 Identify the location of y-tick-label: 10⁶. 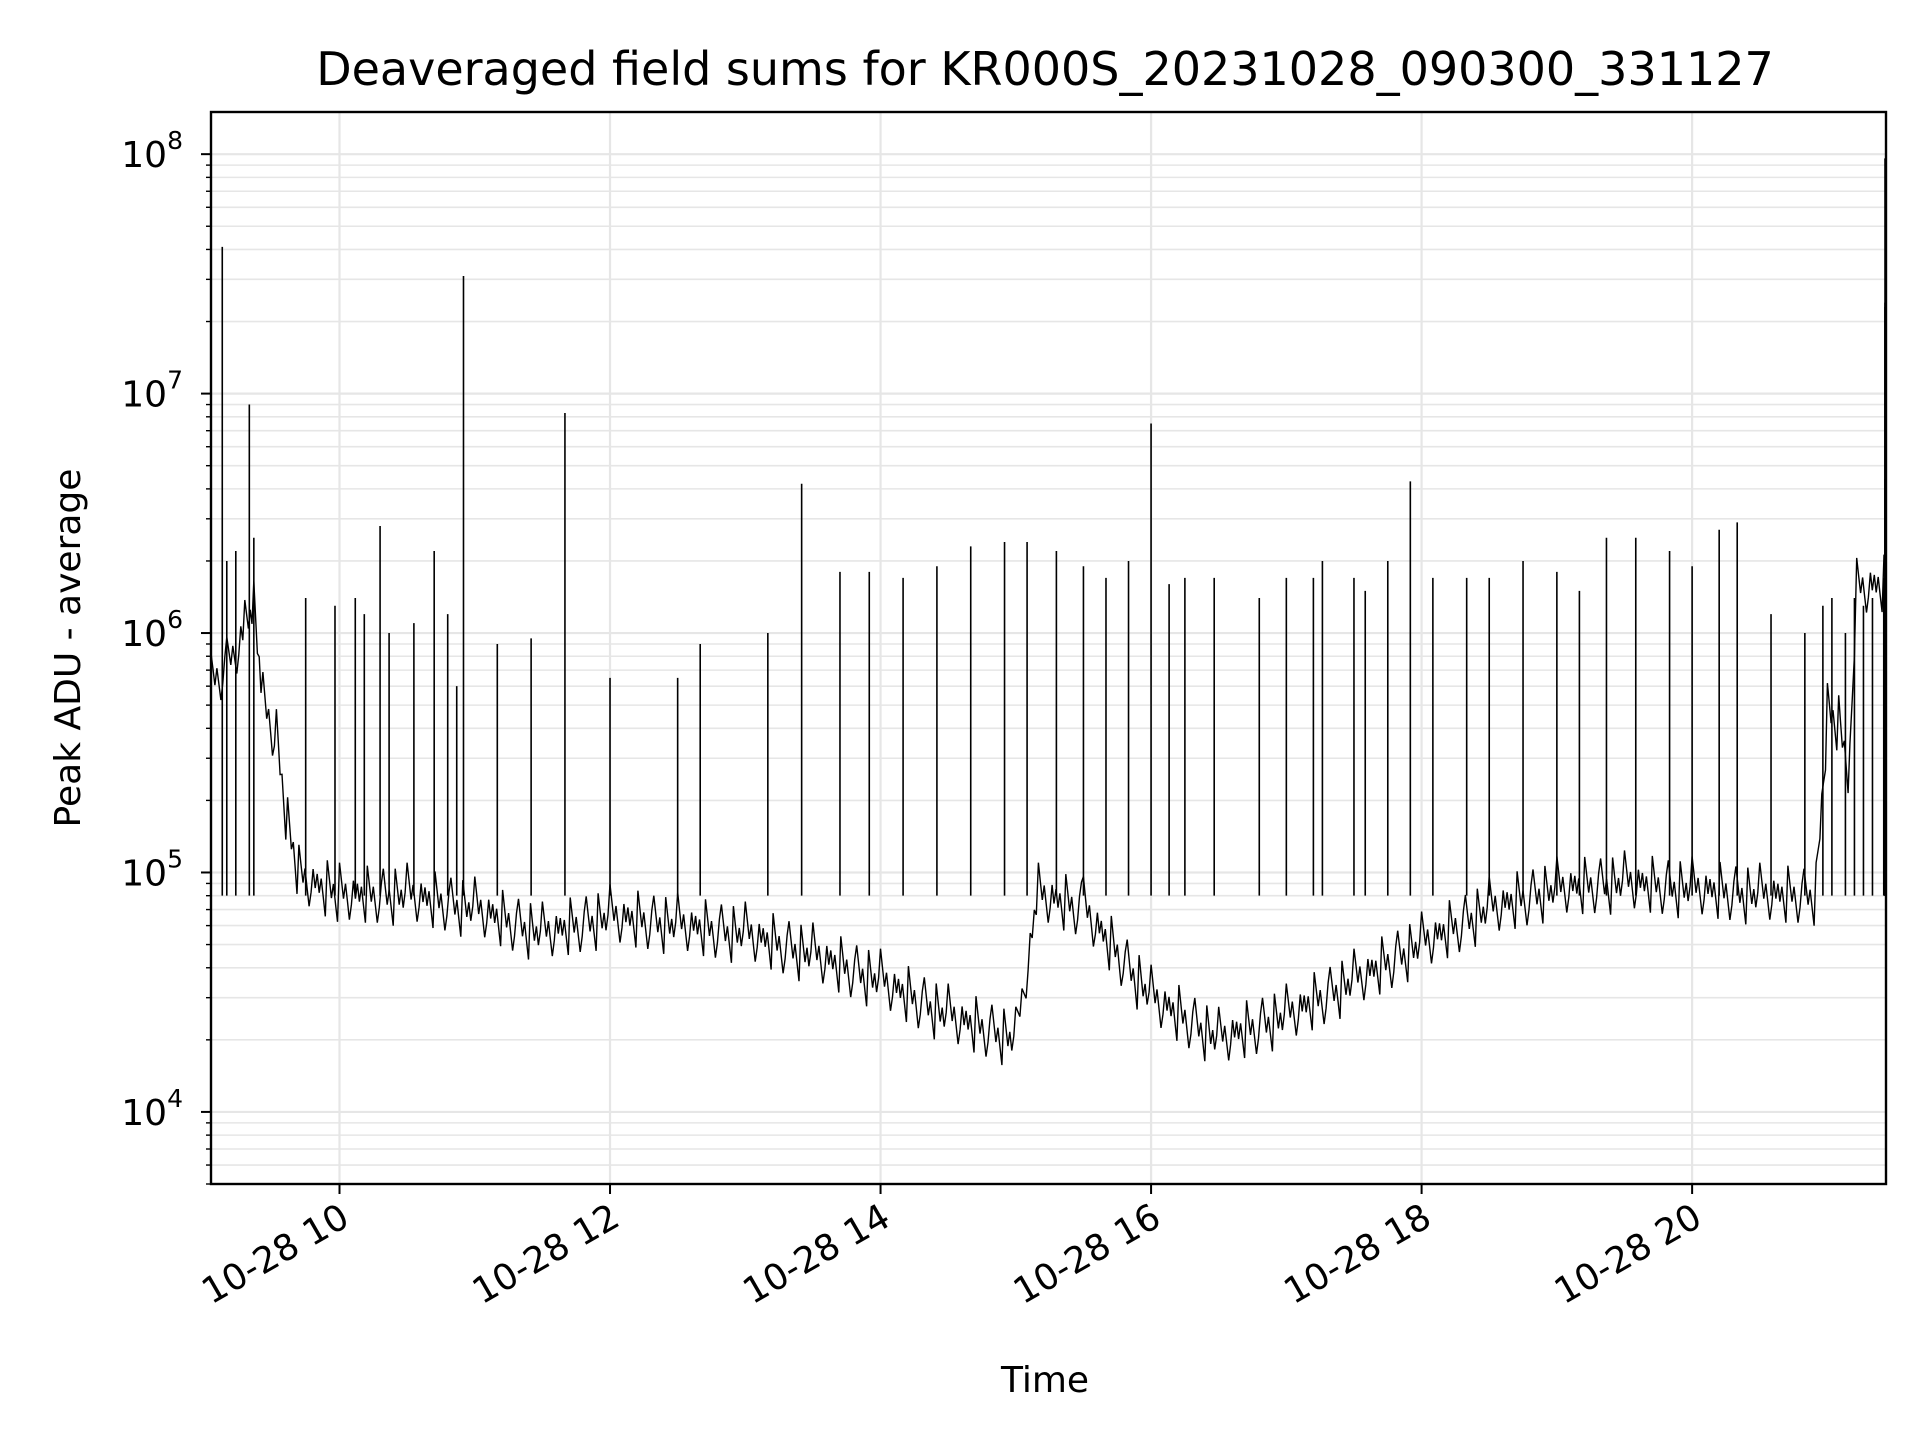
(152, 630).